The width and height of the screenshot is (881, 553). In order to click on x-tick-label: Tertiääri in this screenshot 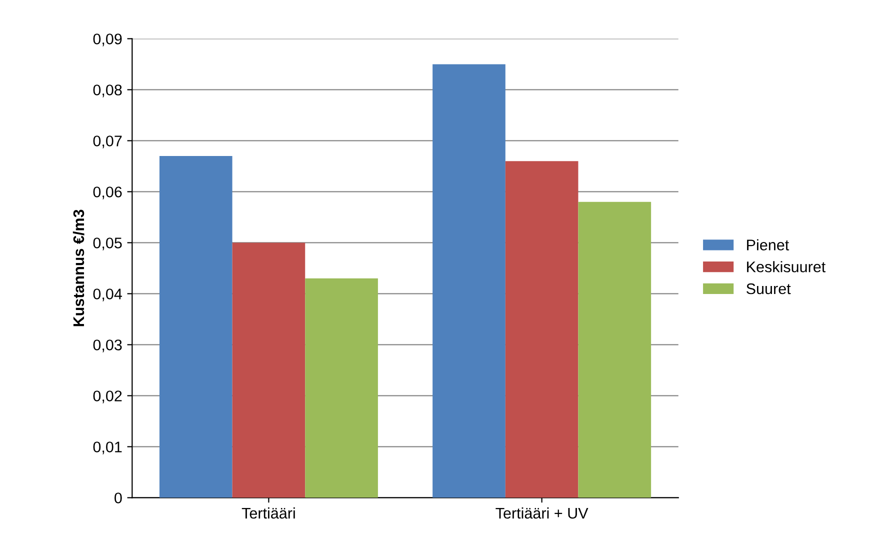, I will do `click(268, 513)`.